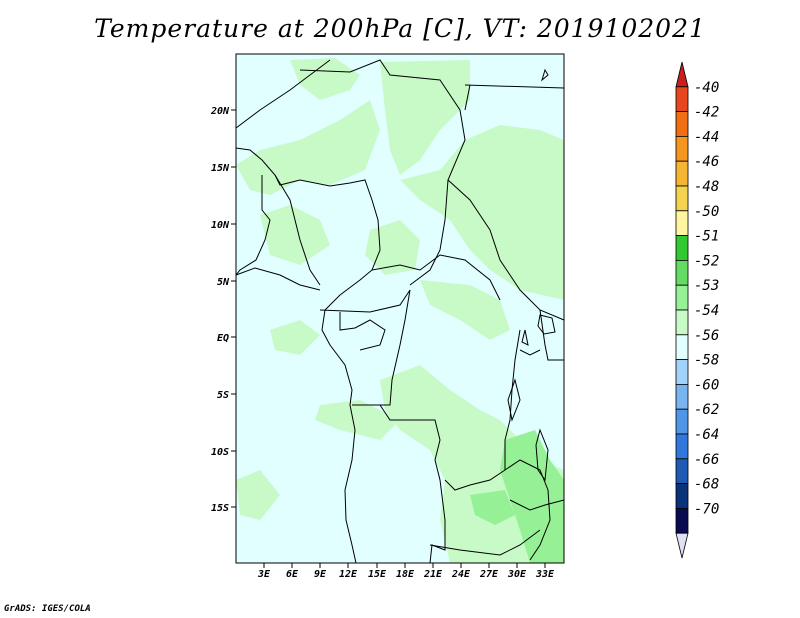 The width and height of the screenshot is (800, 618). Describe the element at coordinates (706, 187) in the screenshot. I see `colorbar-label: -48` at that location.